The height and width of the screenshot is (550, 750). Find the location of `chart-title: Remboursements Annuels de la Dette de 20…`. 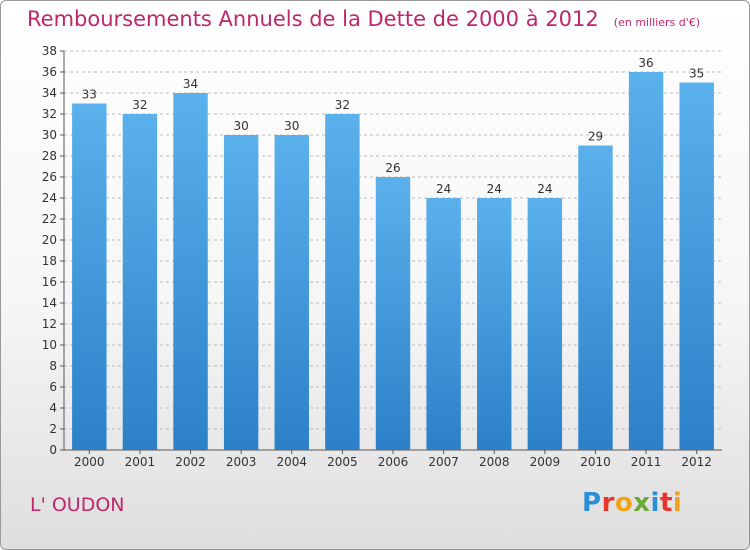

chart-title: Remboursements Annuels de la Dette de 20… is located at coordinates (313, 19).